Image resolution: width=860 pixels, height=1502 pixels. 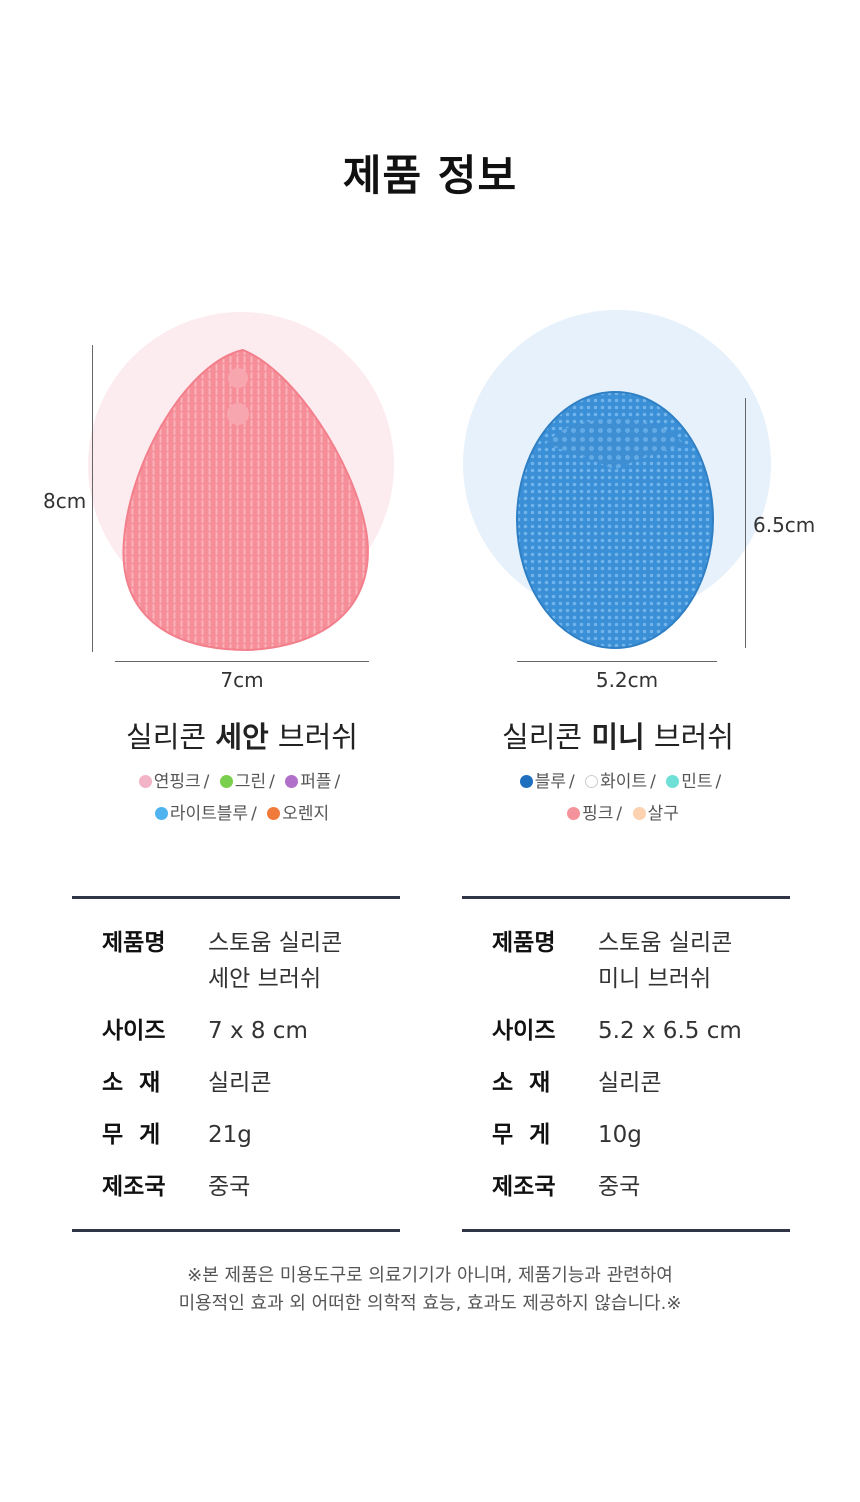 I want to click on product-2-width-line, so click(x=617, y=661).